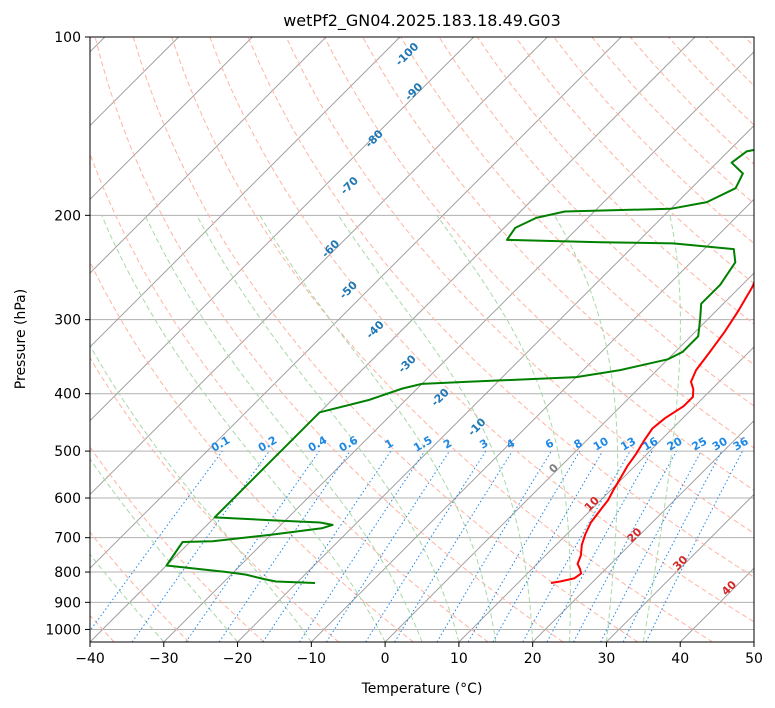 This screenshot has width=775, height=708. I want to click on moist-adiabat-label: -60, so click(330, 248).